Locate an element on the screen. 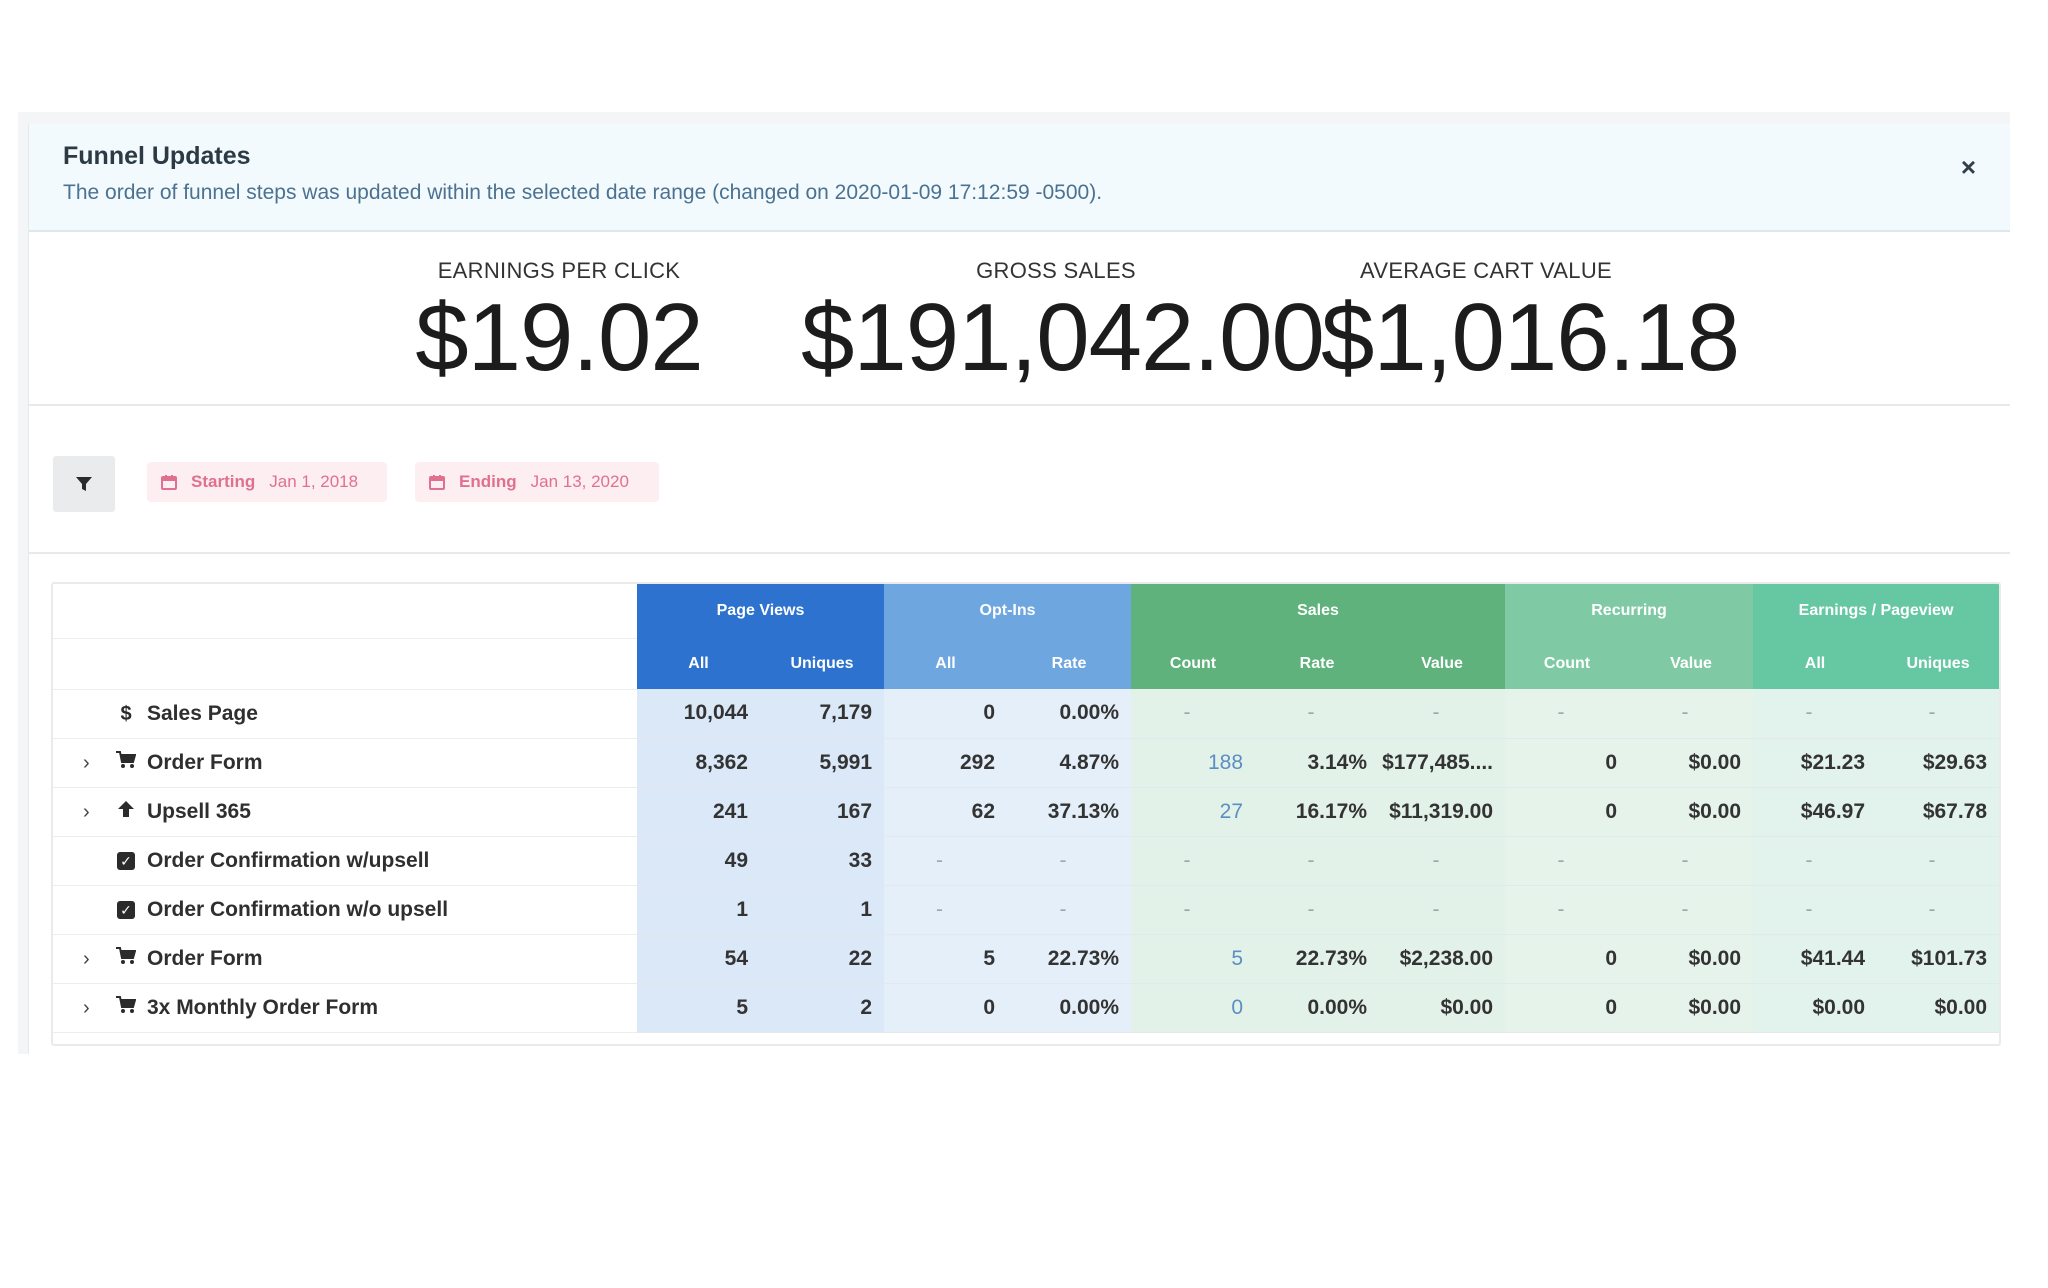 The height and width of the screenshot is (1288, 2048). step-name-cell: ✓ Order Confirmation w/upsell is located at coordinates (345, 861).